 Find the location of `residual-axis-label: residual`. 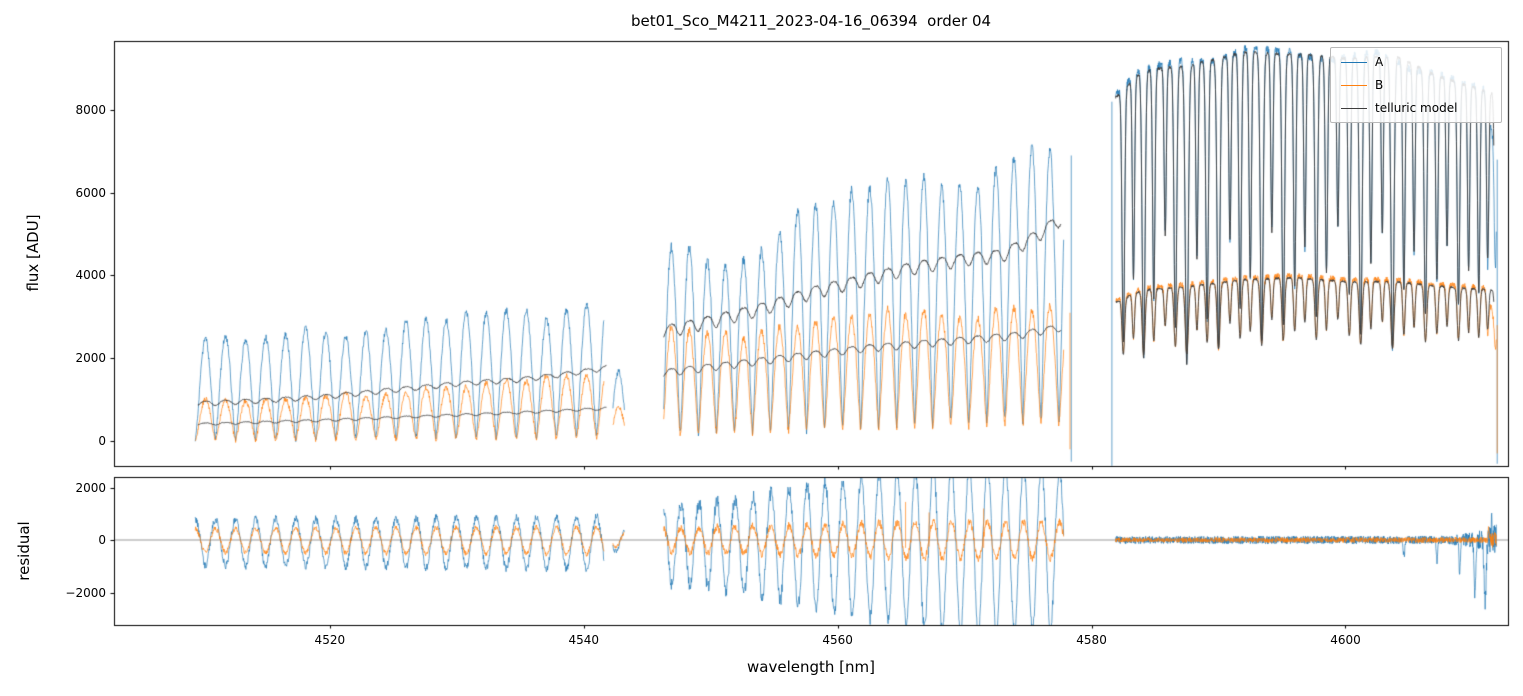

residual-axis-label: residual is located at coordinates (24, 551).